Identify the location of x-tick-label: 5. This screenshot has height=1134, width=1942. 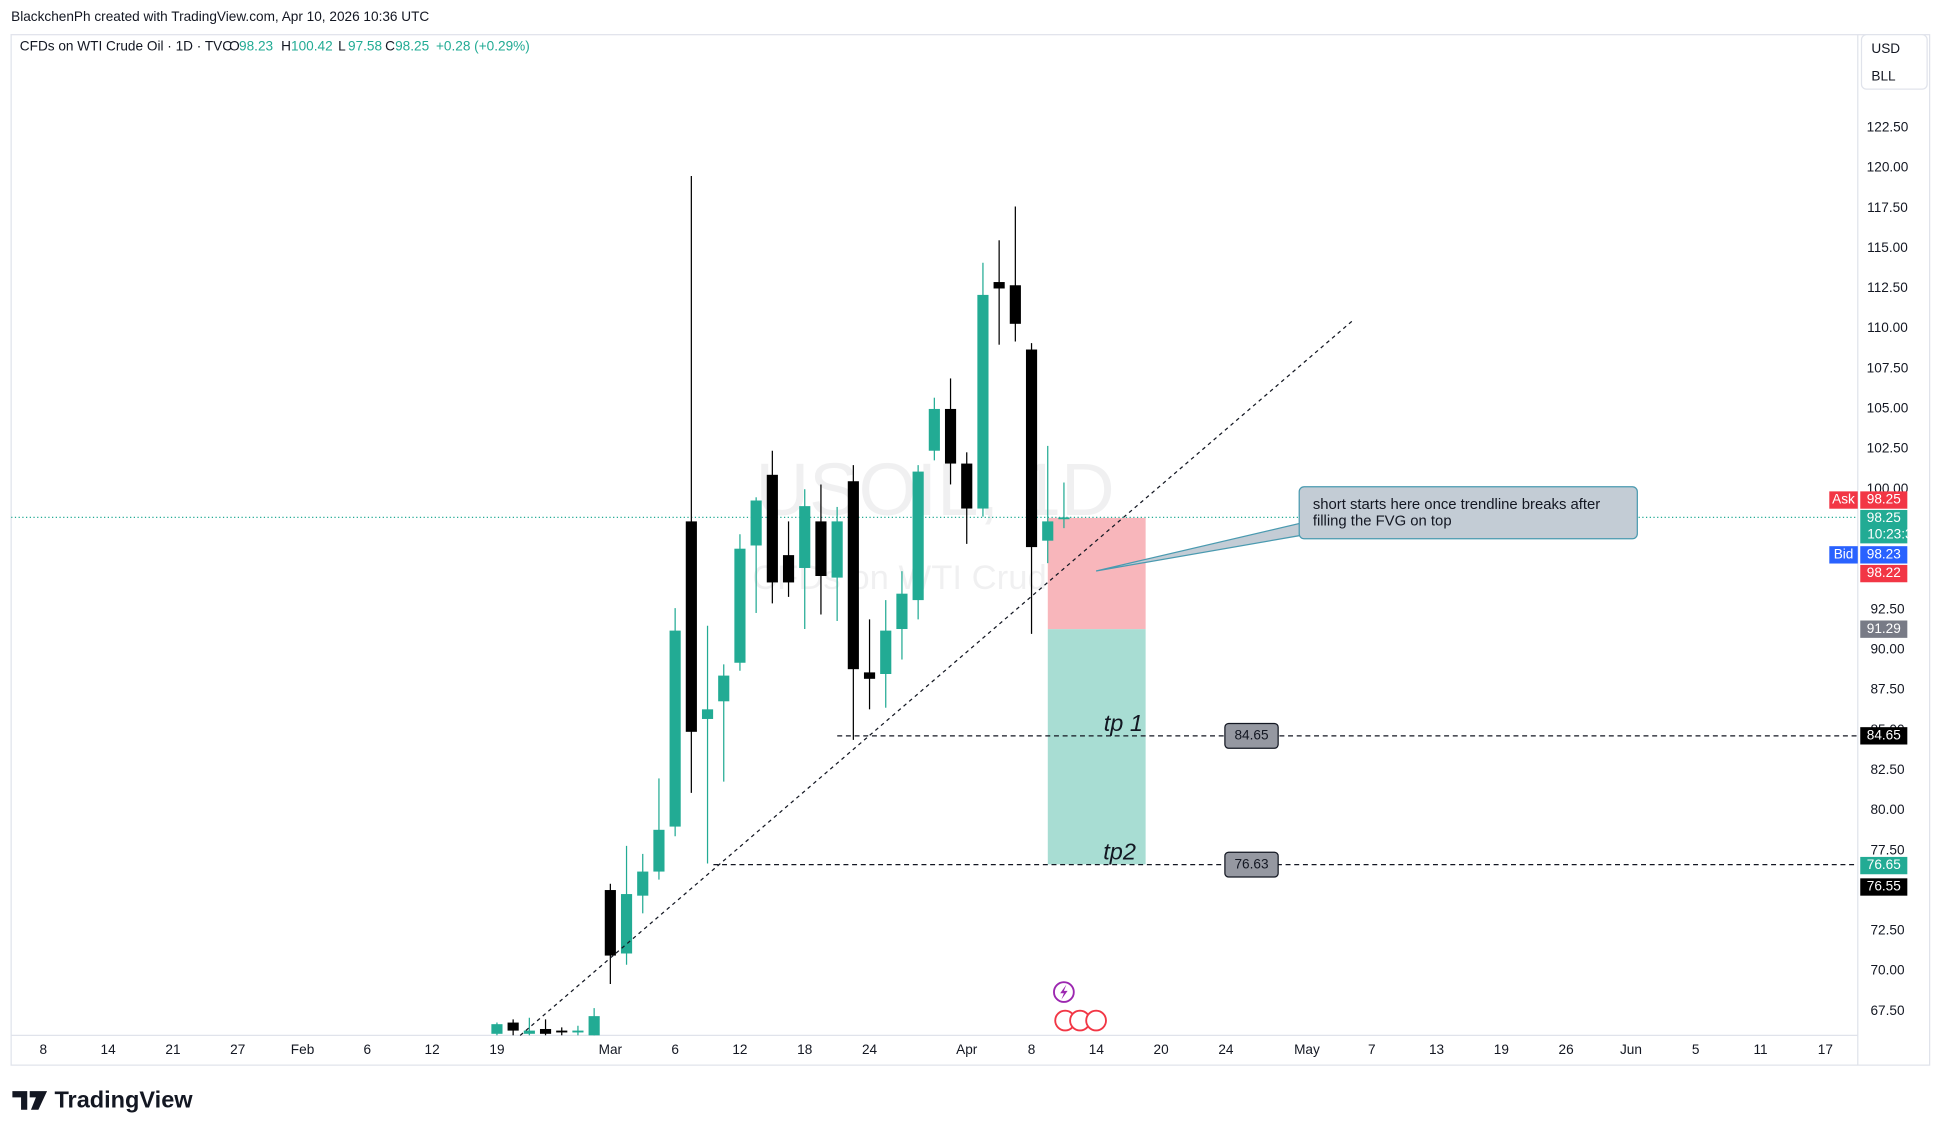
(1696, 1049).